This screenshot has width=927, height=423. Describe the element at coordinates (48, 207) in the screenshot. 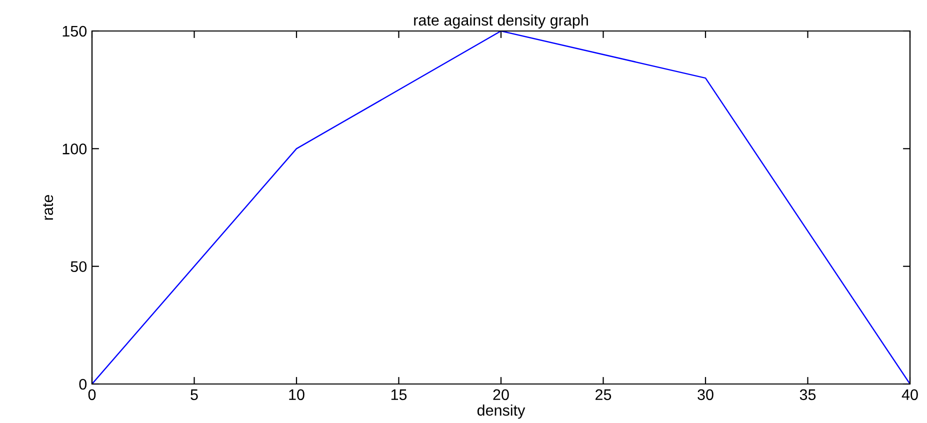

I see `y-axis-title: rate` at that location.